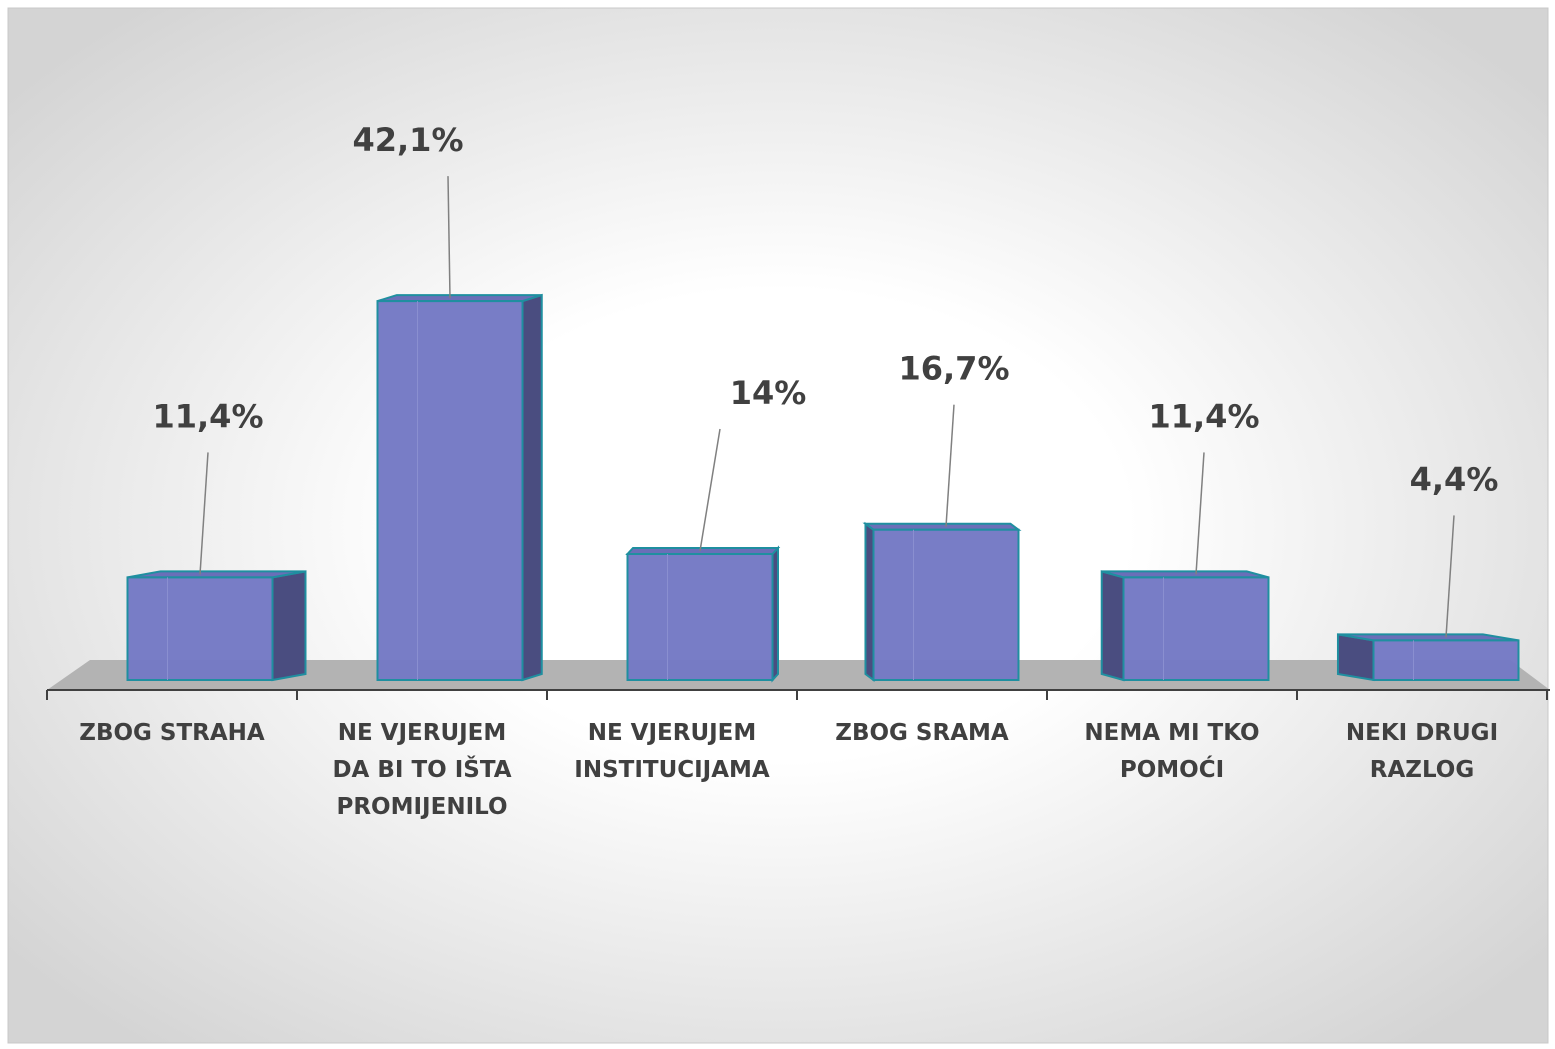 This screenshot has height=1049, width=1555. Describe the element at coordinates (672, 751) in the screenshot. I see `x-tick-label: NE VJERUJEM INSTITUCIJAMA` at that location.